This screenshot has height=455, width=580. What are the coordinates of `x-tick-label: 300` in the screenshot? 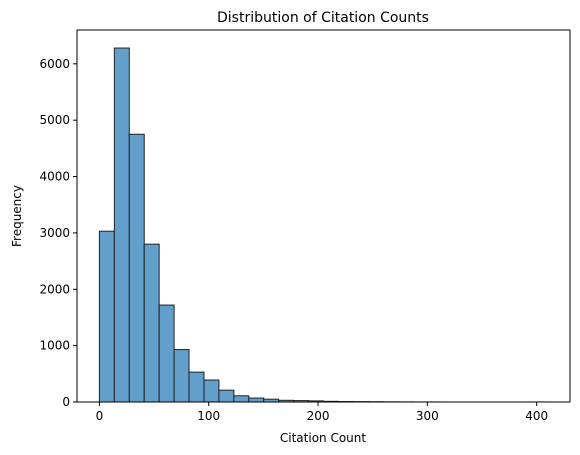 It's located at (427, 416).